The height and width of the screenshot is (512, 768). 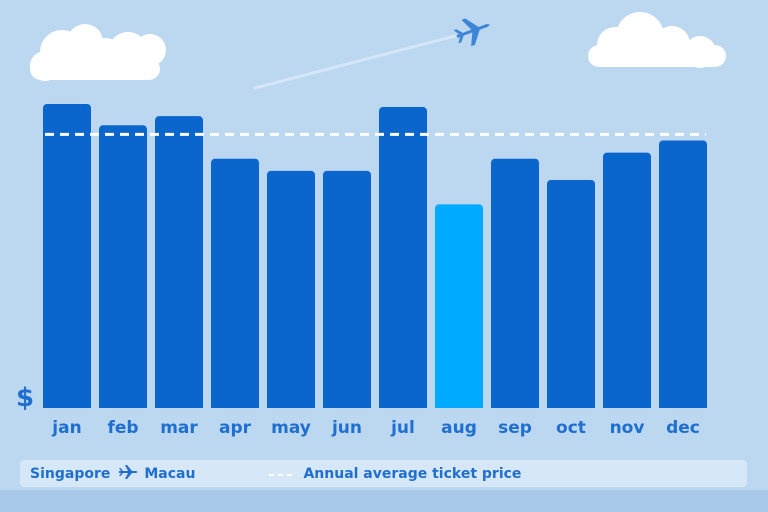 What do you see at coordinates (402, 428) in the screenshot?
I see `x-tick-label-jul: jul` at bounding box center [402, 428].